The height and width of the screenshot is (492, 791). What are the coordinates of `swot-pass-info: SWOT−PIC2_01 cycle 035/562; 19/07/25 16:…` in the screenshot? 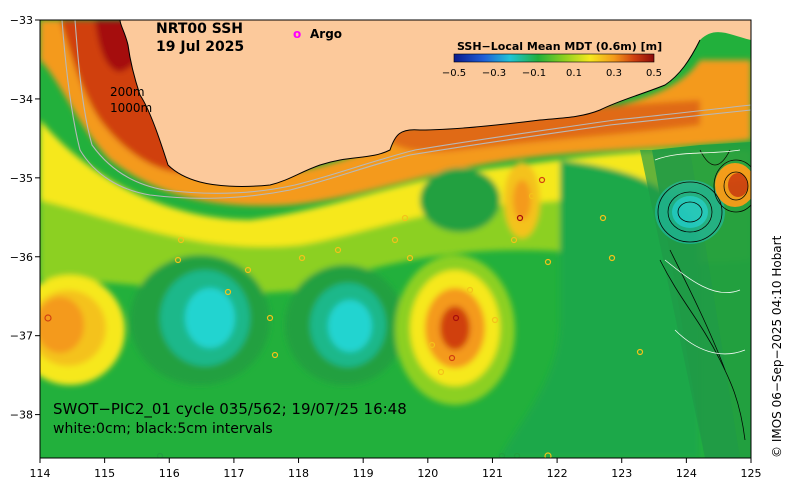 It's located at (230, 409).